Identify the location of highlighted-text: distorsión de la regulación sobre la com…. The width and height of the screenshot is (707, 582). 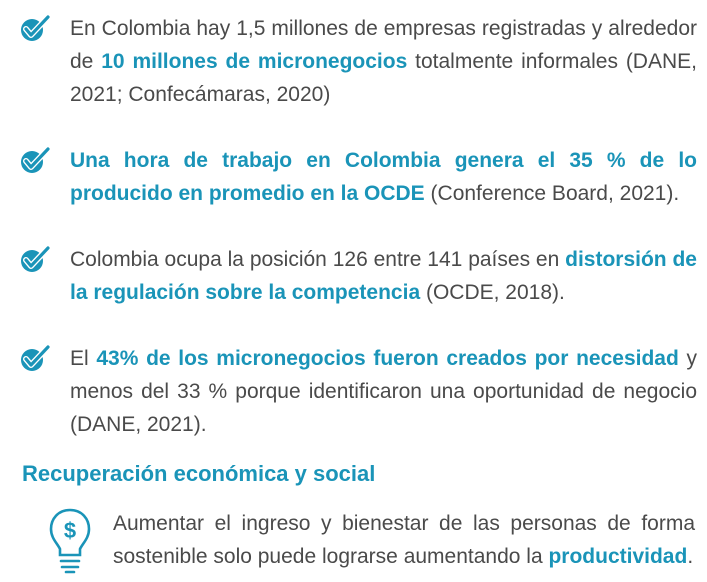
(383, 276).